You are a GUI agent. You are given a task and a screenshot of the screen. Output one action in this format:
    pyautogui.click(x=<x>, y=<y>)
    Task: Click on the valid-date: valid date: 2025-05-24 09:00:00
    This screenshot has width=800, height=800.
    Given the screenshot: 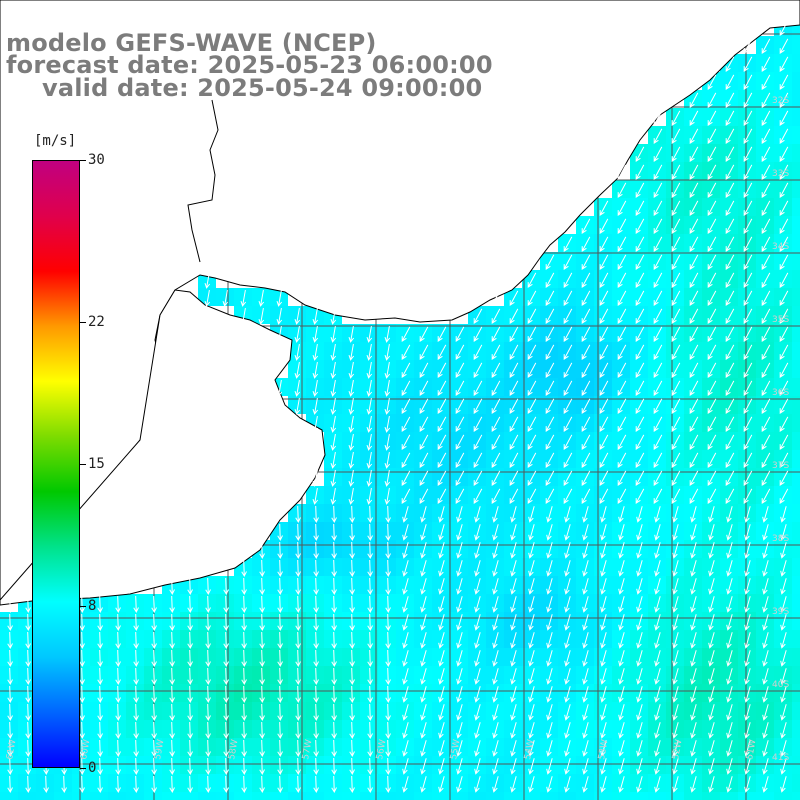 What is the action you would take?
    pyautogui.click(x=262, y=88)
    